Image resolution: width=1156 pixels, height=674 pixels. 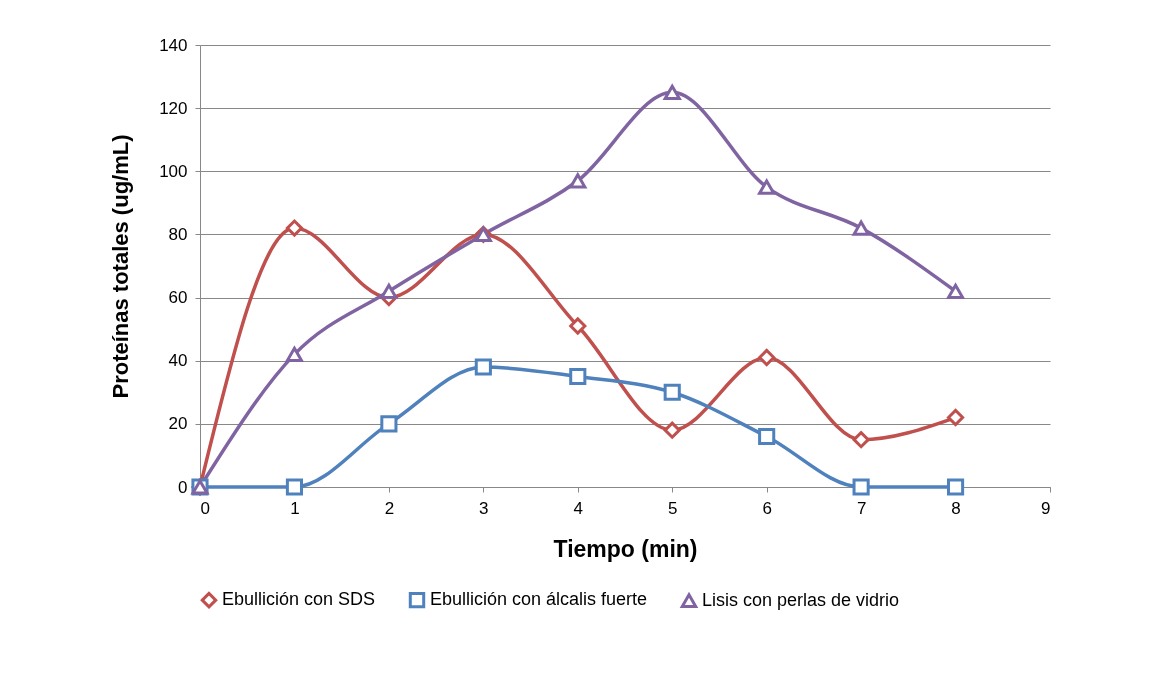 What do you see at coordinates (205, 508) in the screenshot?
I see `x-tick-label: 0` at bounding box center [205, 508].